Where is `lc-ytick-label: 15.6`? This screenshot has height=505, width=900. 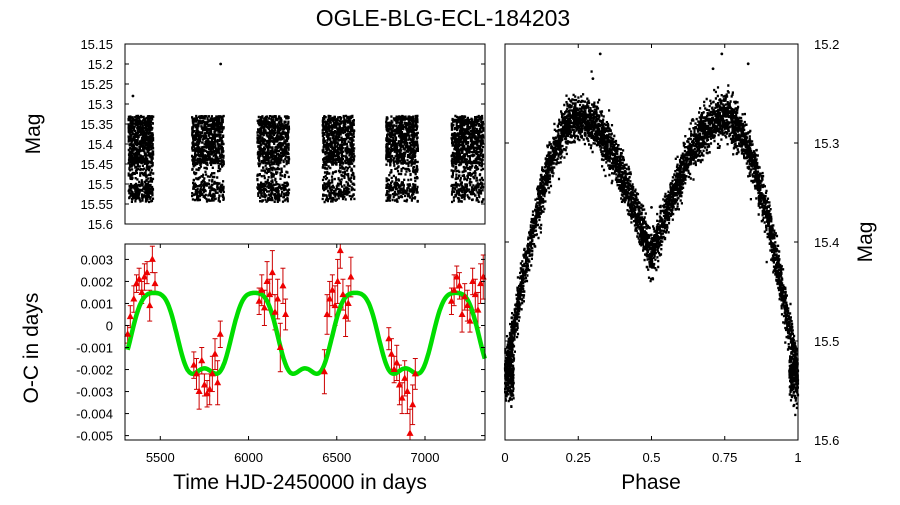
lc-ytick-label: 15.6 is located at coordinates (100, 224).